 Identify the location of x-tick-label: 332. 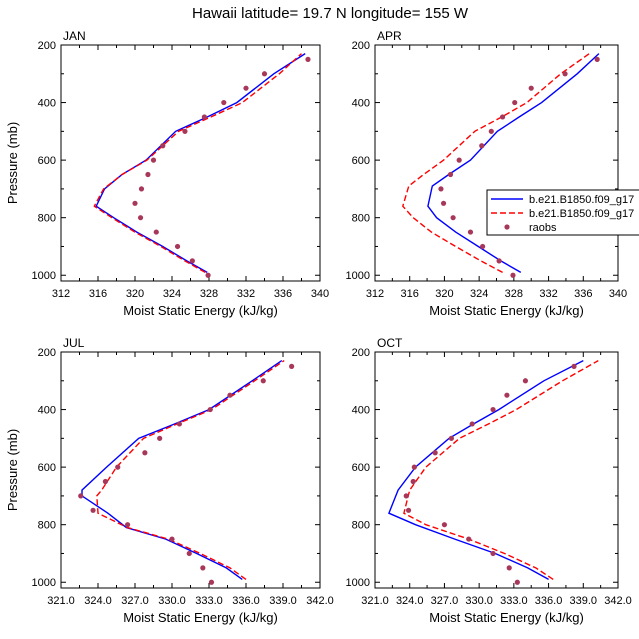
(548, 294).